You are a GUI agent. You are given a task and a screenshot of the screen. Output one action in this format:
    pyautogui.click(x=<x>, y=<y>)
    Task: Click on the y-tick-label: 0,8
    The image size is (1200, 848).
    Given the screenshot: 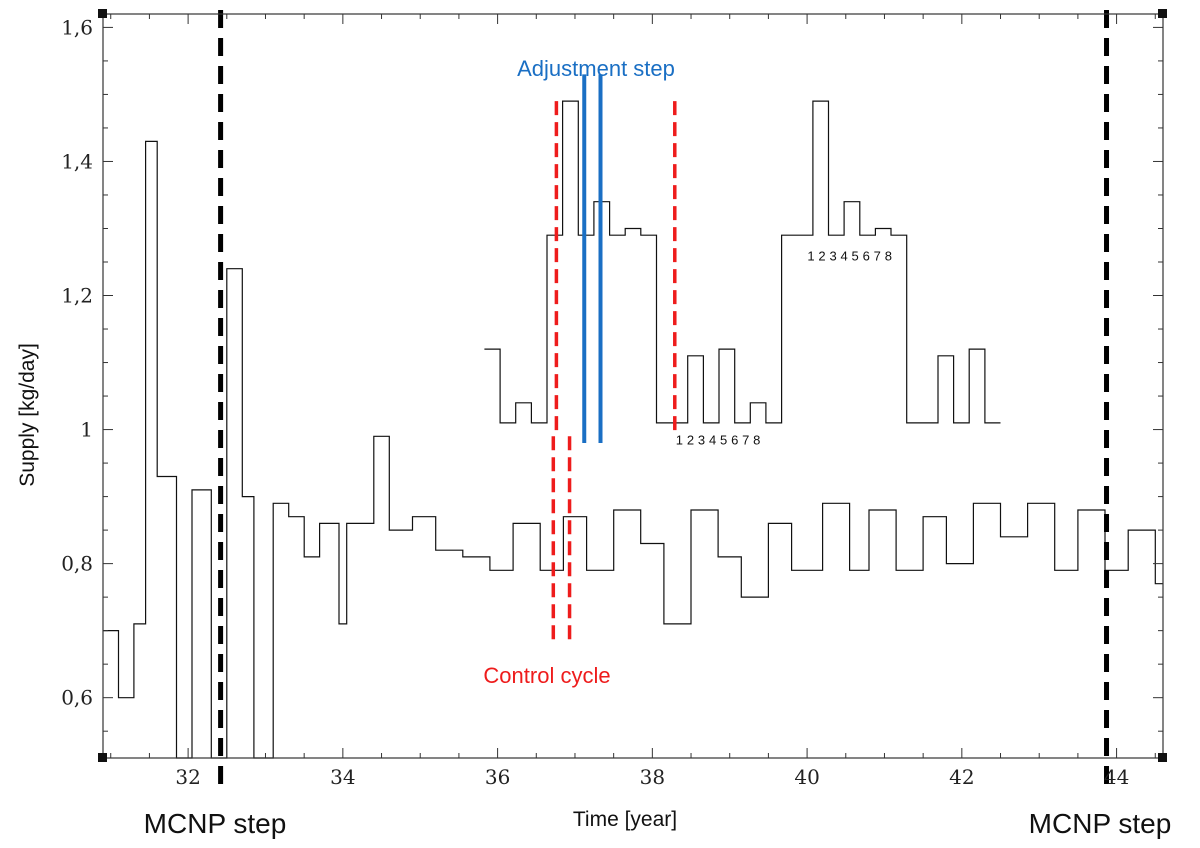 What is the action you would take?
    pyautogui.click(x=77, y=564)
    